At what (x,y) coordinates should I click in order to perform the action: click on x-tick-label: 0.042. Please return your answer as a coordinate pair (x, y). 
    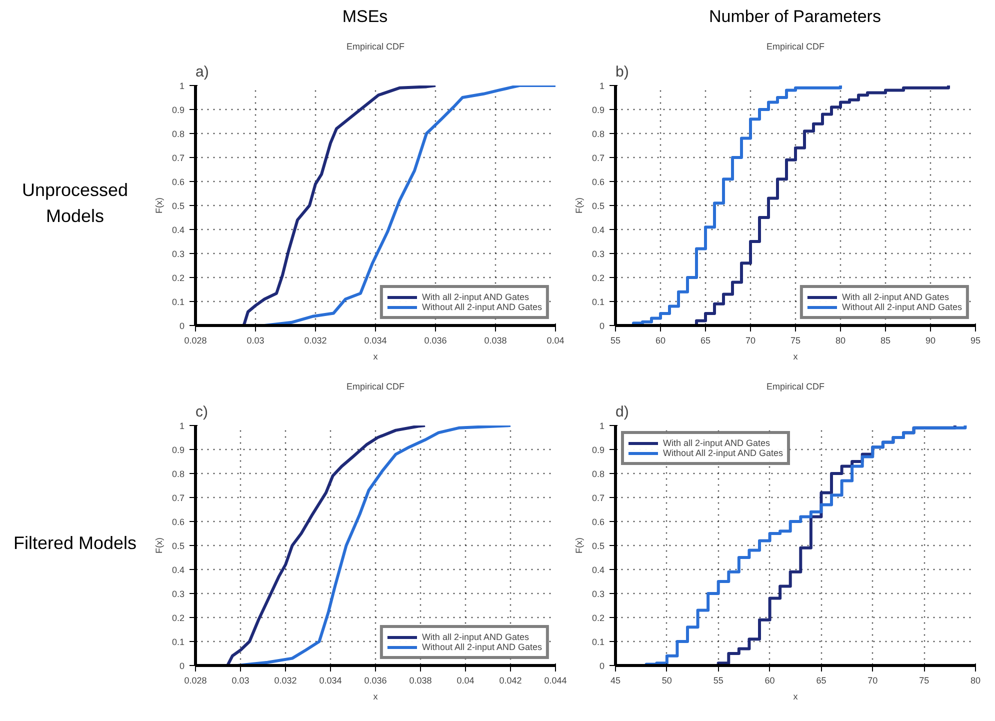
    Looking at the image, I should click on (510, 681).